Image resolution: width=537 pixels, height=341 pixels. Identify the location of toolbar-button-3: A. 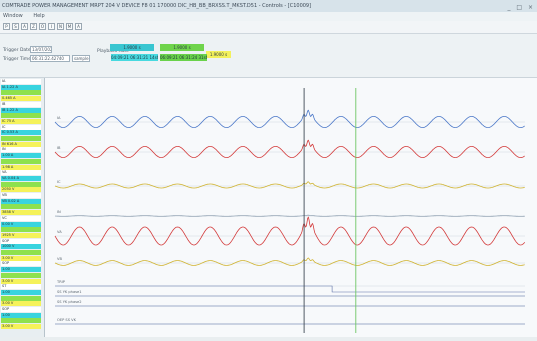
(24, 26).